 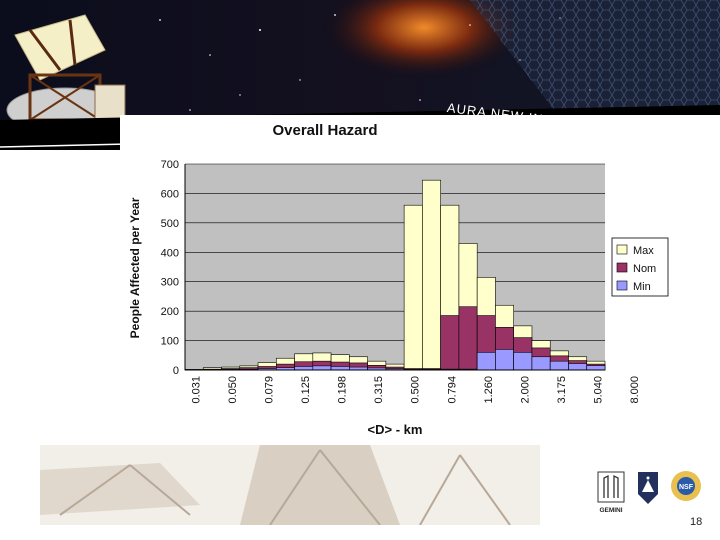 What do you see at coordinates (598, 390) in the screenshot?
I see `x-tick-label: 5.040` at bounding box center [598, 390].